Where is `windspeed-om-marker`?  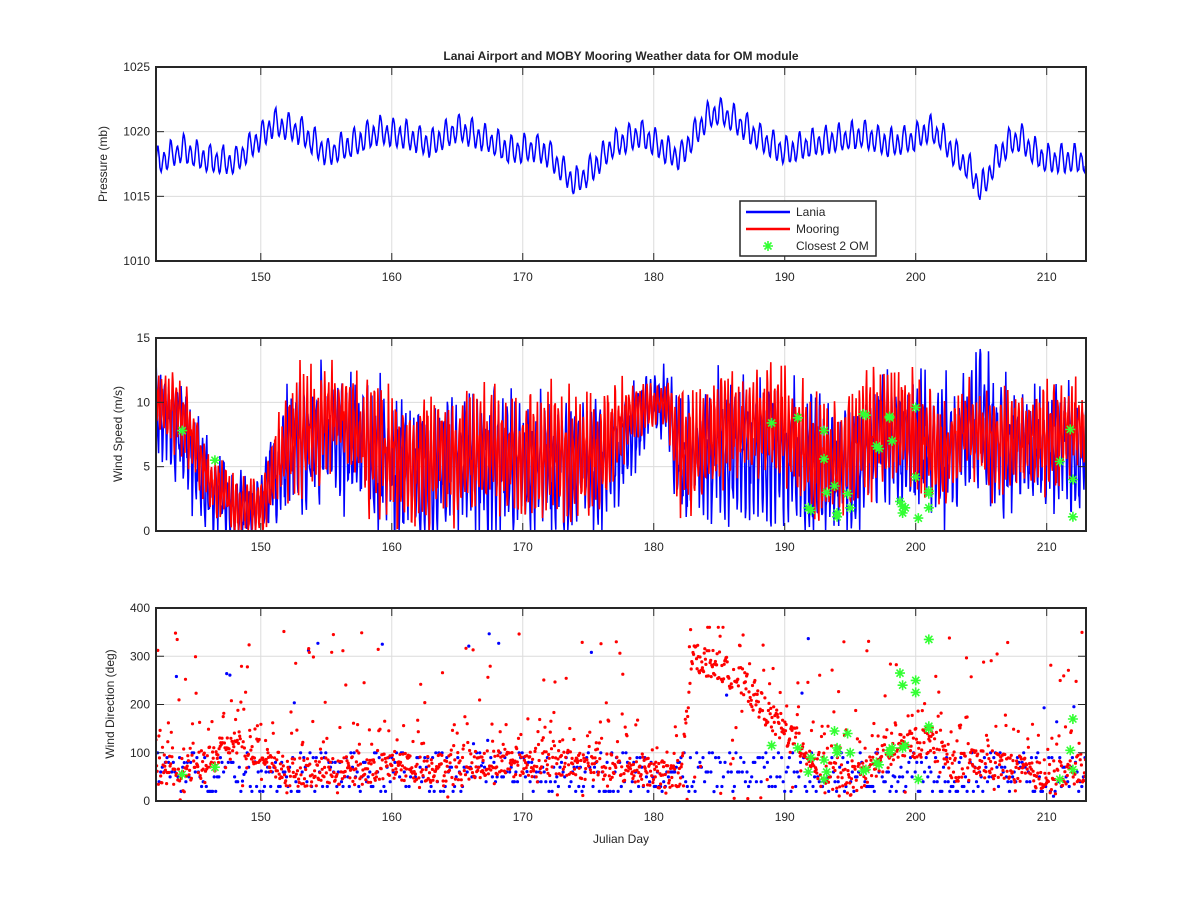
windspeed-om-marker is located at coordinates (824, 458).